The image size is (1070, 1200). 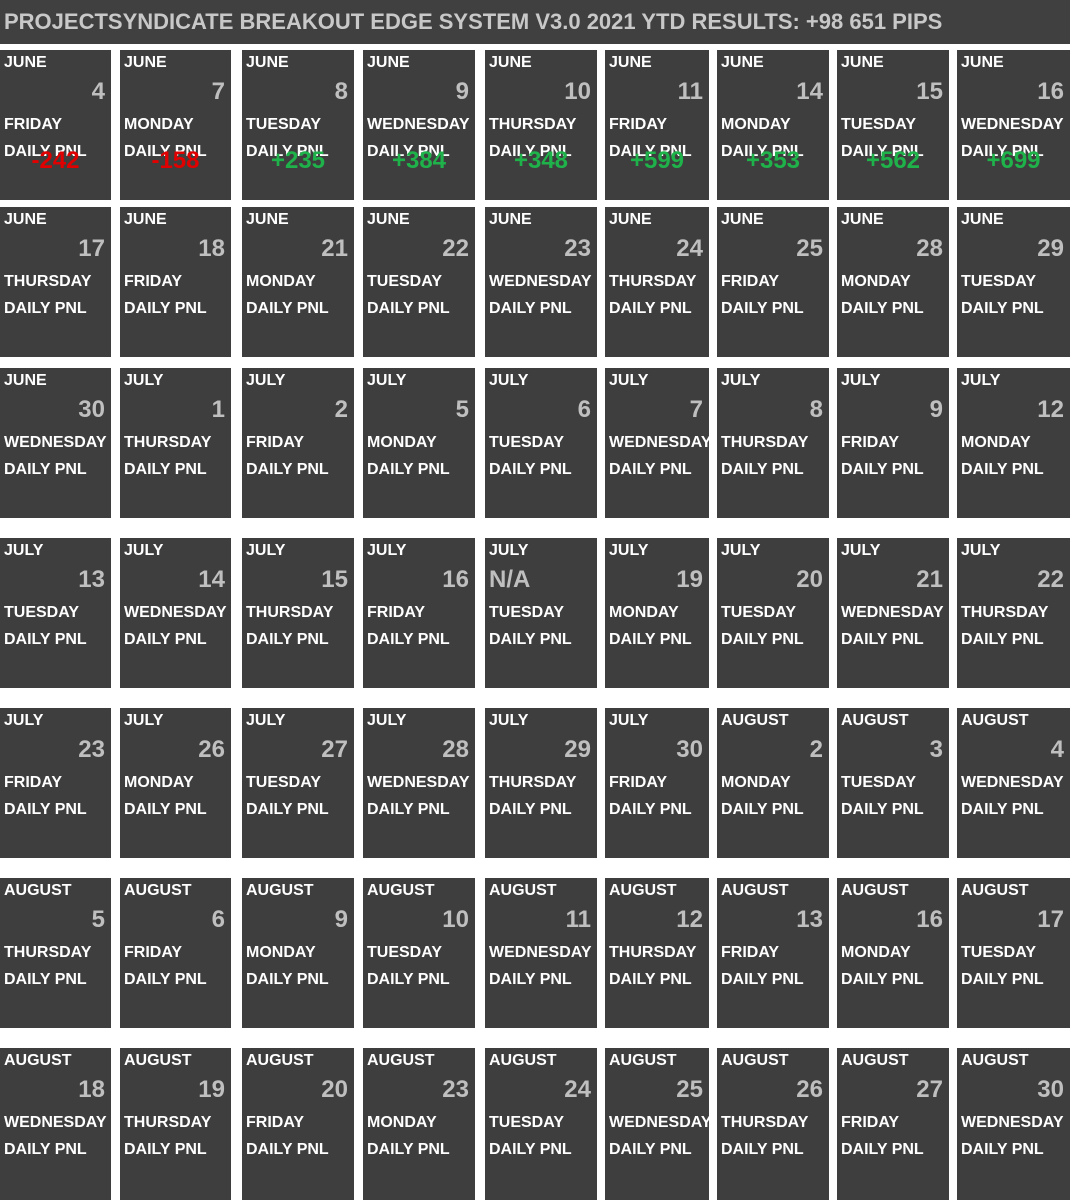 I want to click on day-date: 17, so click(x=91, y=248).